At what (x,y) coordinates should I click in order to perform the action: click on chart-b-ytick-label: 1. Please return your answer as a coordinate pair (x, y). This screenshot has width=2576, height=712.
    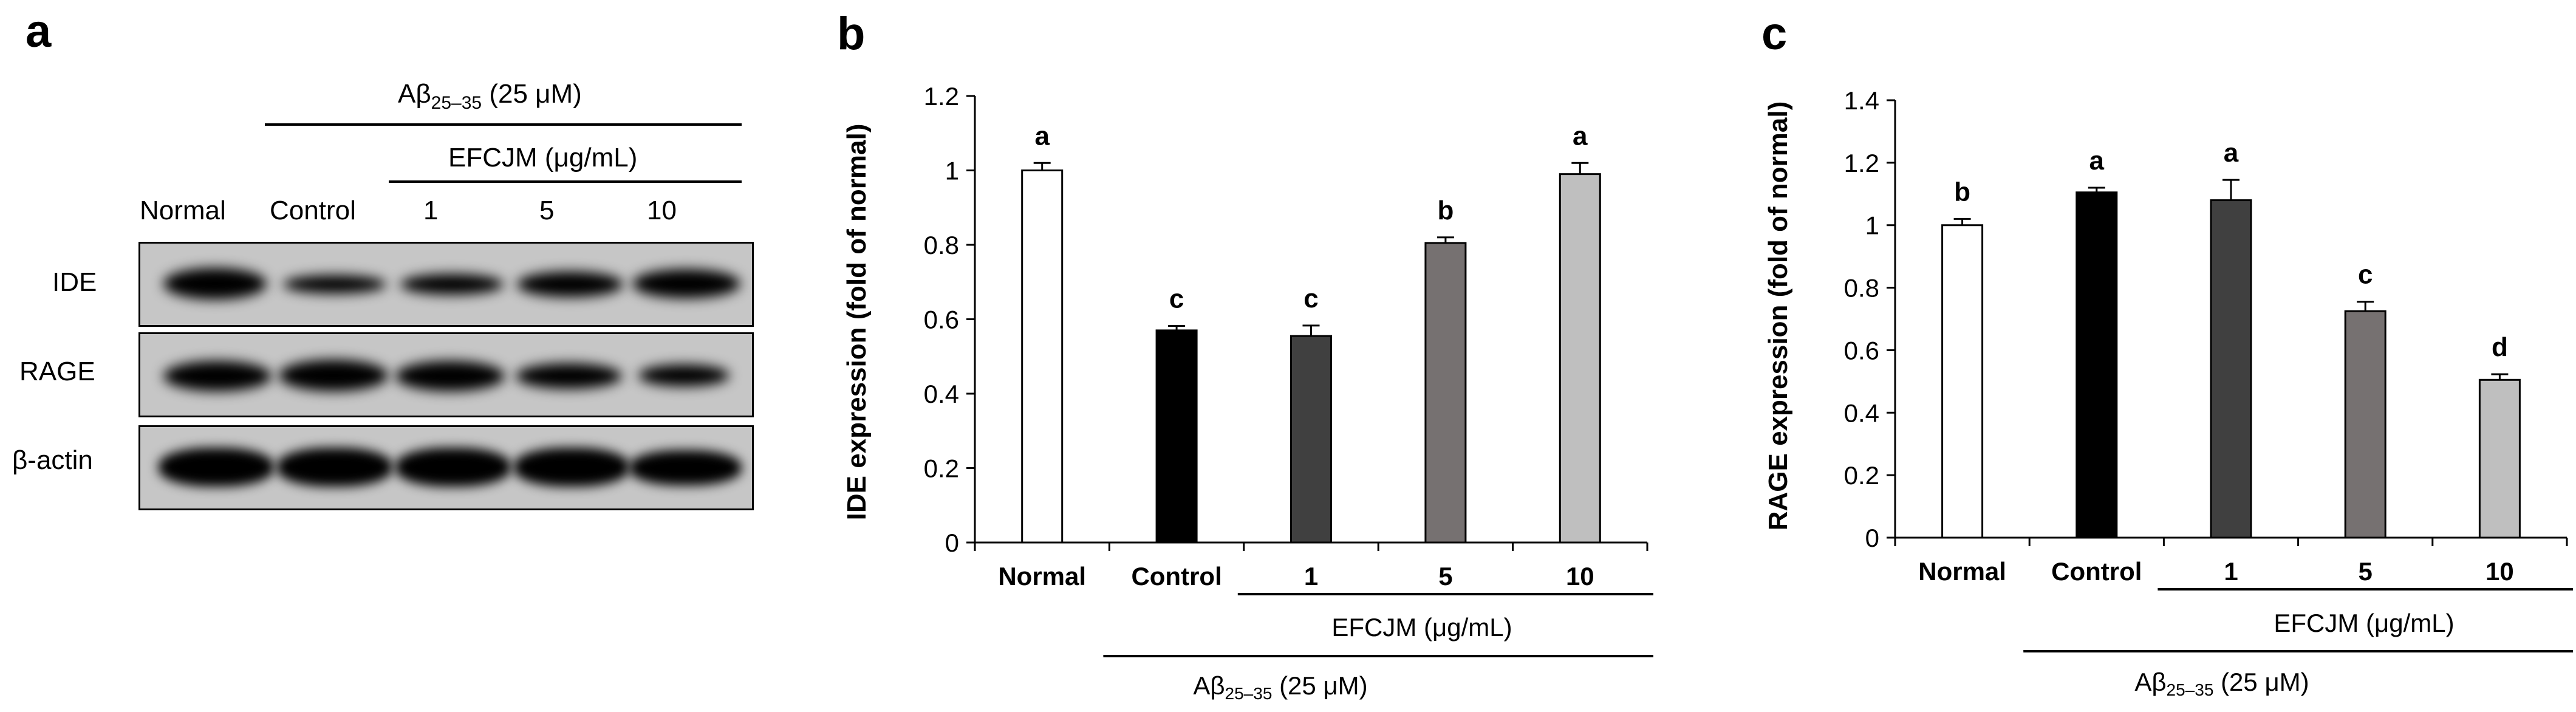
    Looking at the image, I should click on (952, 171).